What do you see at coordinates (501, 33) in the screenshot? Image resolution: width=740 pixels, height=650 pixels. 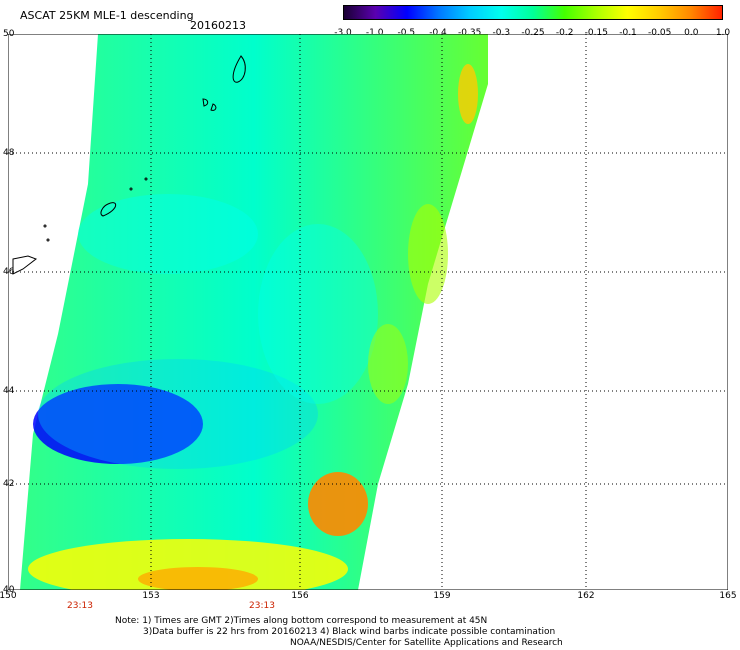 I see `colorbar-tick-label: -0.3` at bounding box center [501, 33].